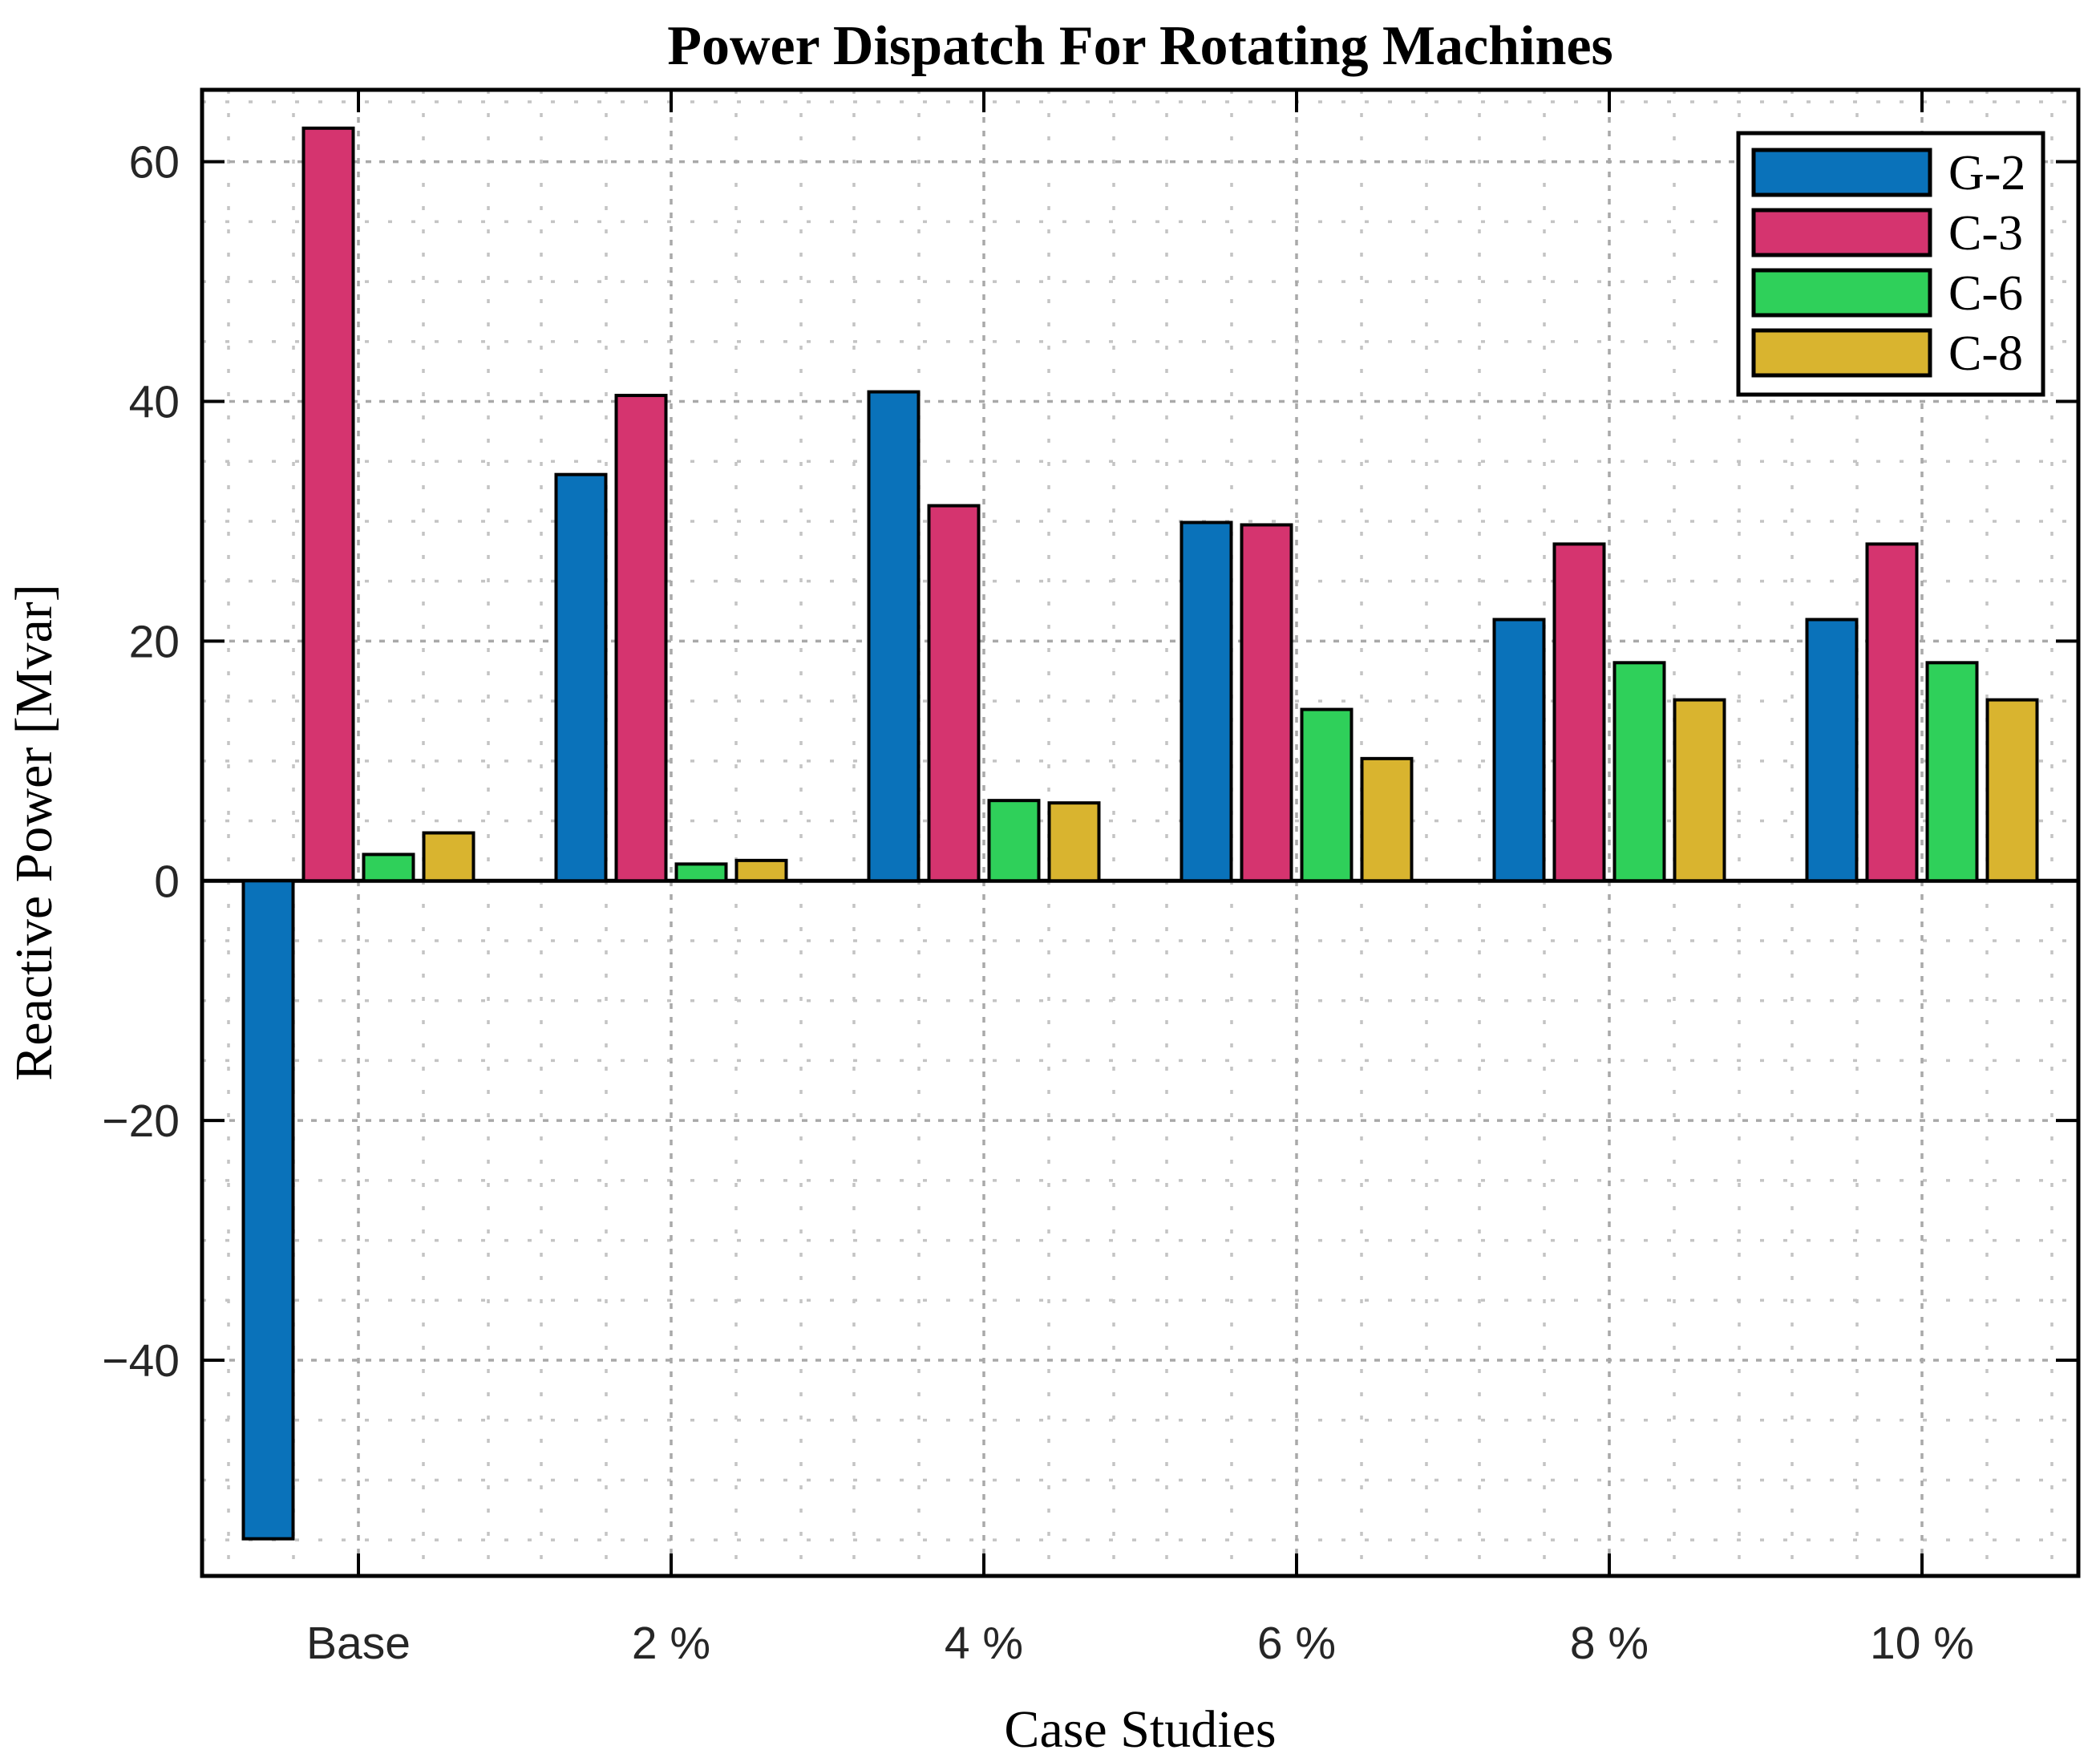 This screenshot has width=2100, height=1762. Describe the element at coordinates (671, 1644) in the screenshot. I see `x-tick-label: 2 %` at that location.